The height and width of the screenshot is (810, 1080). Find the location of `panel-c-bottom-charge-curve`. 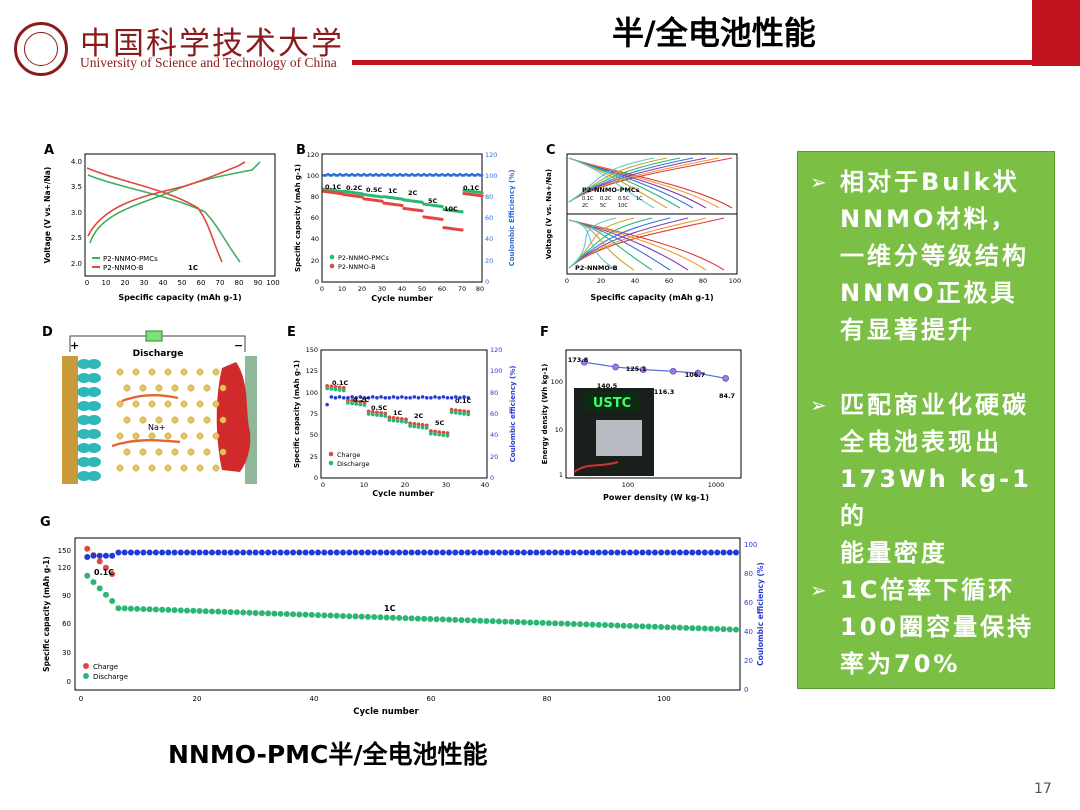

panel-c-bottom-charge-curve is located at coordinates (592, 243).